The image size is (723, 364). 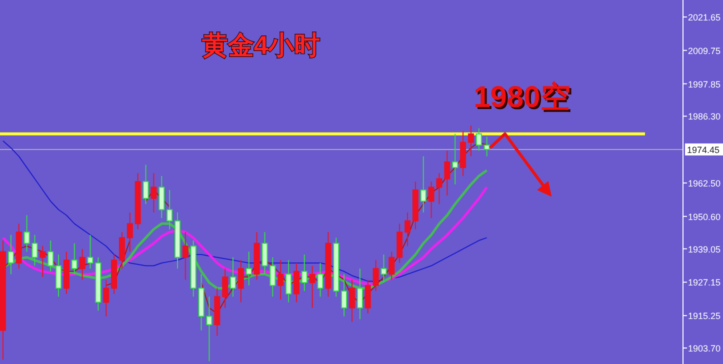 I want to click on y-tick-label: 2021.65, so click(x=704, y=17).